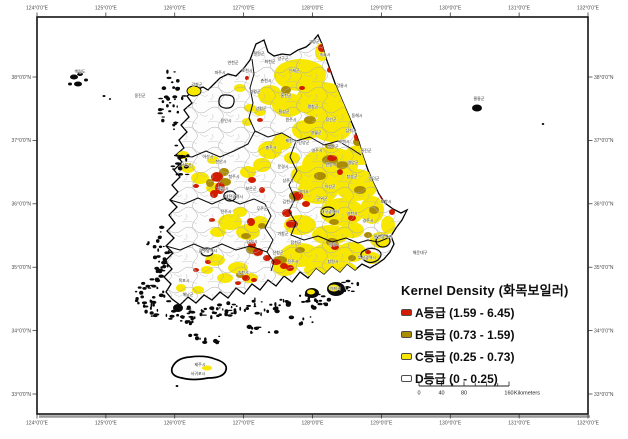 This screenshot has height=439, width=628. What do you see at coordinates (37, 9) in the screenshot?
I see `axis-label-top: 124°0'0"E` at bounding box center [37, 9].